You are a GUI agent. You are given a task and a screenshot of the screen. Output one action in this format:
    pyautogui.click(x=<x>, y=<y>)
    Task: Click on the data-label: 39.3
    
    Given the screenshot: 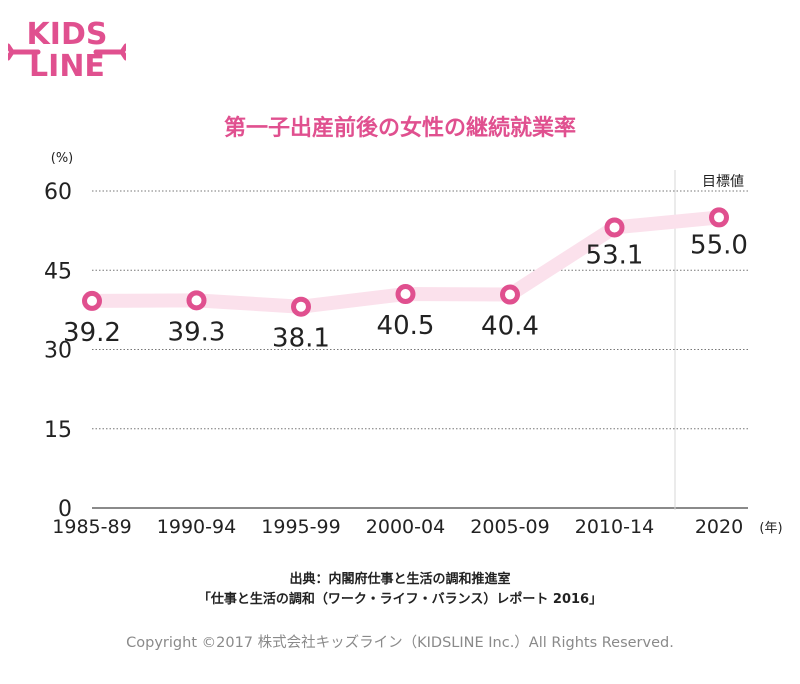 What is the action you would take?
    pyautogui.click(x=197, y=332)
    